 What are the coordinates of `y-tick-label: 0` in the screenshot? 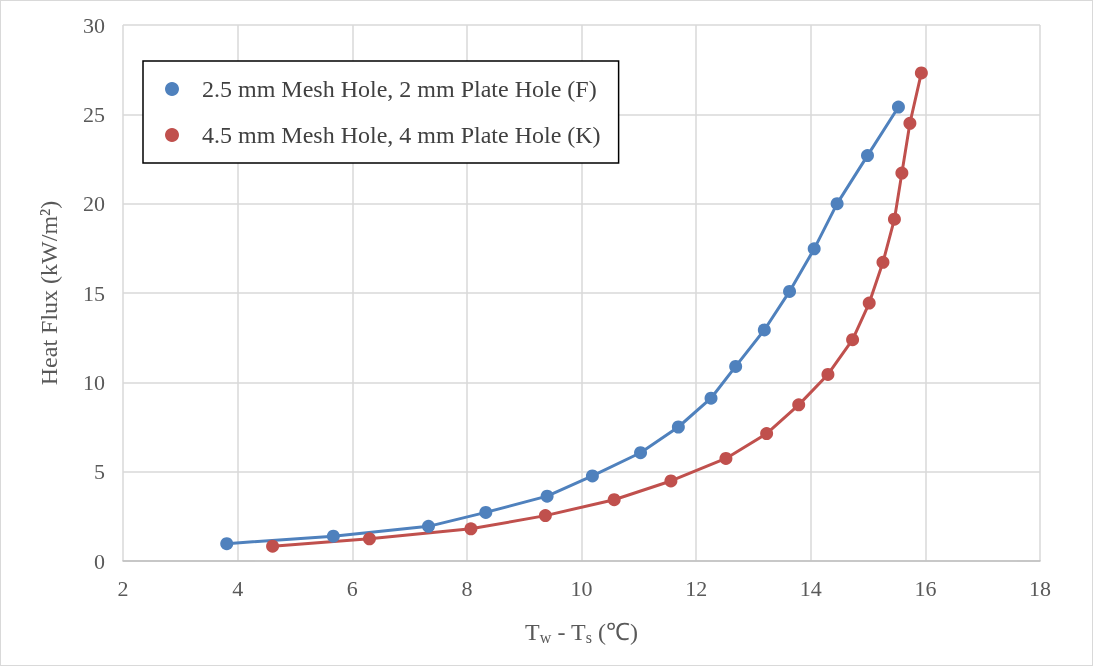 It's located at (99, 561).